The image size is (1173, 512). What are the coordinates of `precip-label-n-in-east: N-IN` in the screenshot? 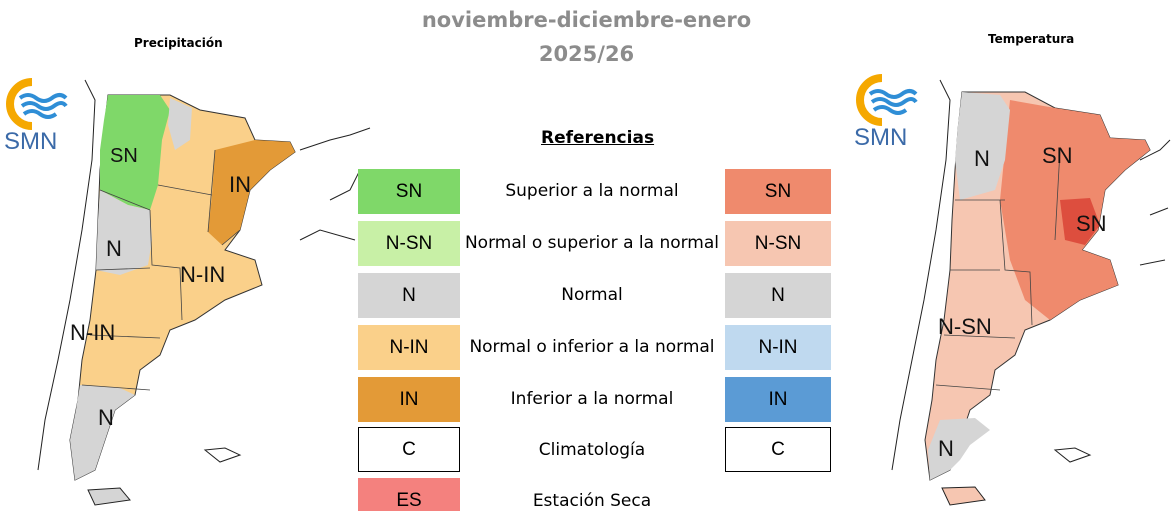 It's located at (203, 274).